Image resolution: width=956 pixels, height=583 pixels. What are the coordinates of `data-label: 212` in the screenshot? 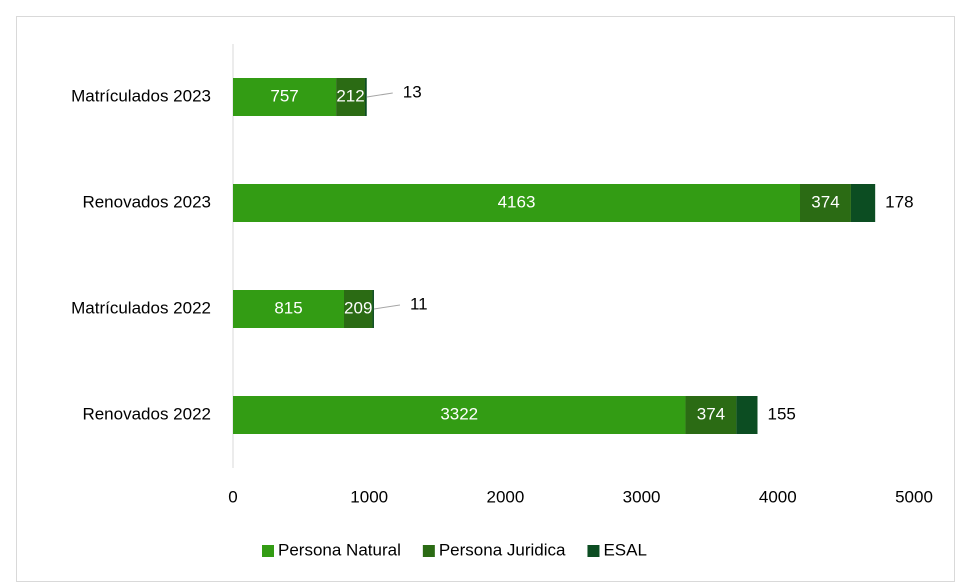 It's located at (350, 95).